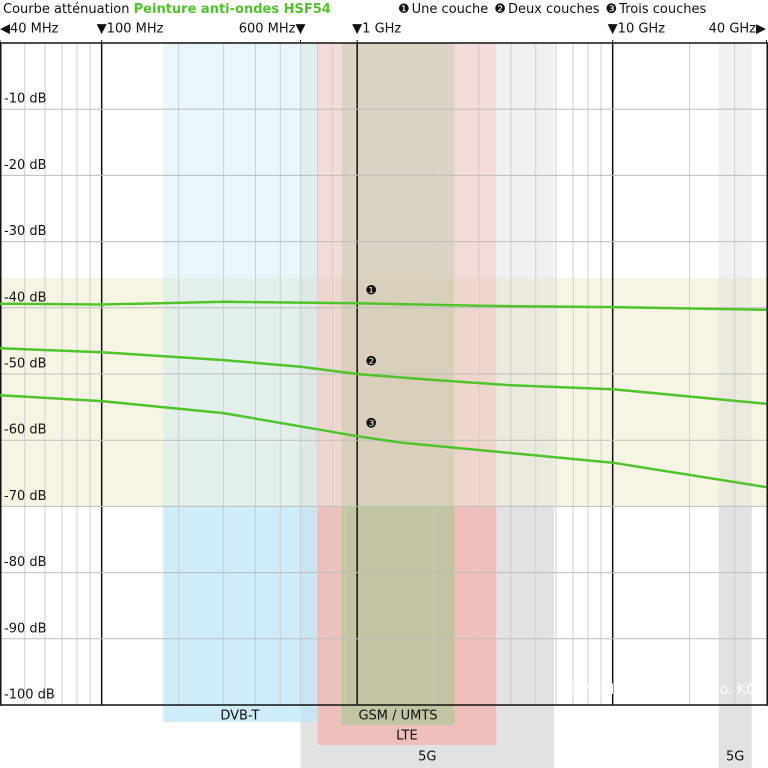 This screenshot has width=768, height=768. I want to click on legend-label: Une couche, so click(450, 9).